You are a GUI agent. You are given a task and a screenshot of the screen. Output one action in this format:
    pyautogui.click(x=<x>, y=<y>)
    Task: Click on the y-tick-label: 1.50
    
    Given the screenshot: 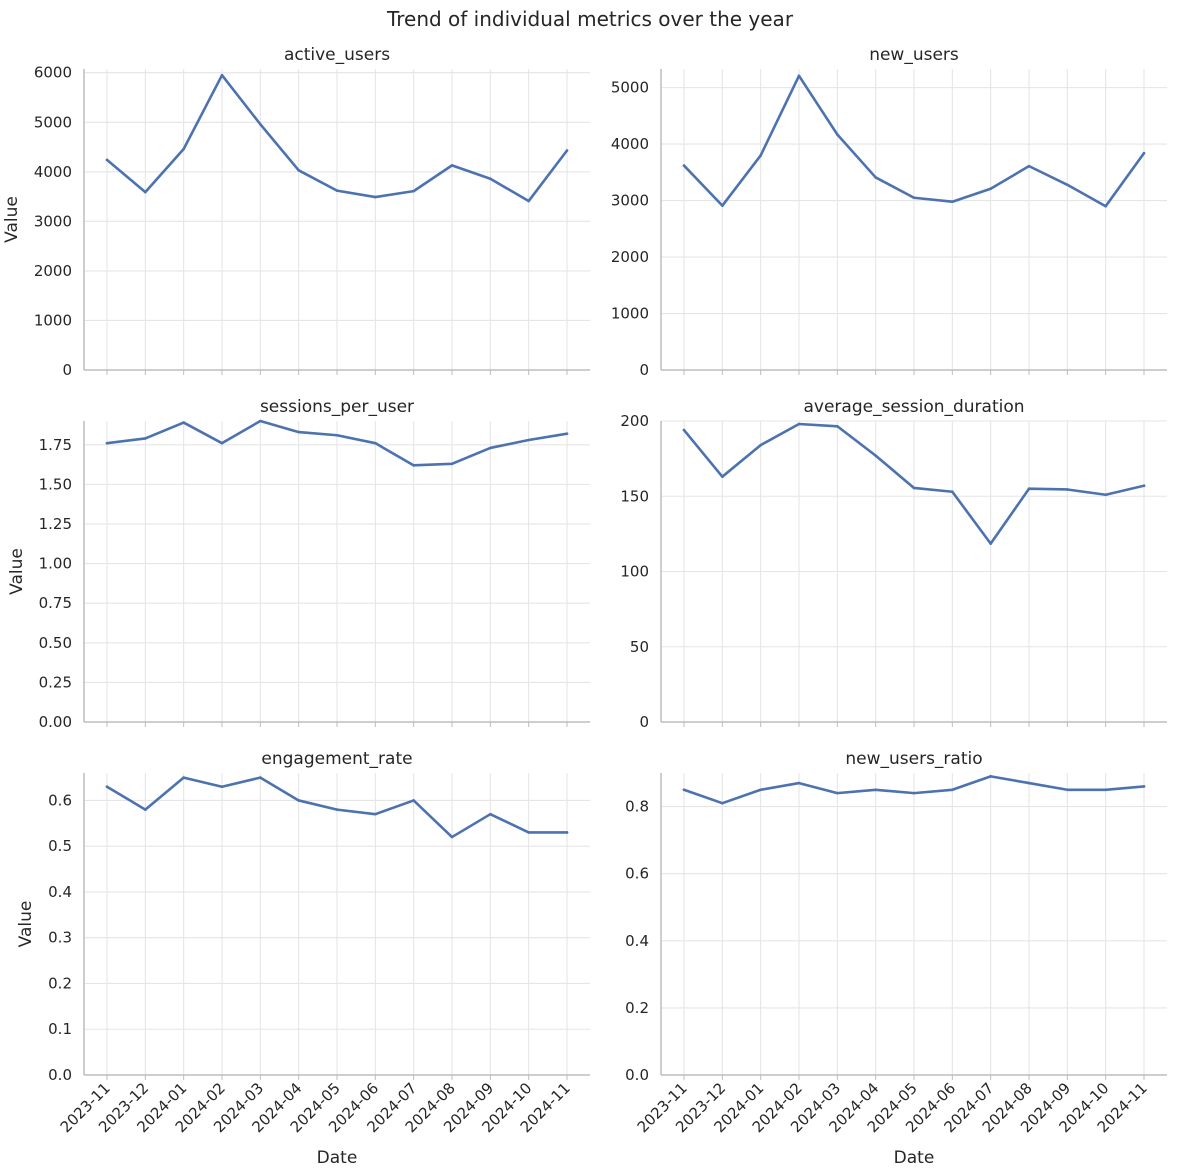 What is the action you would take?
    pyautogui.click(x=55, y=484)
    